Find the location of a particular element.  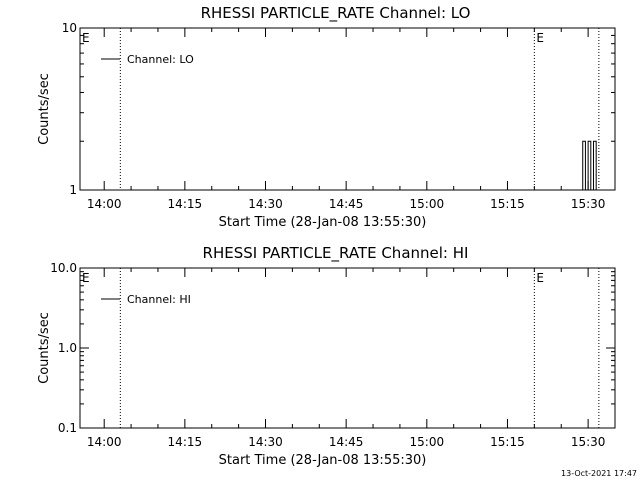

generation-timestamp: 13-Oct-2021 17:47 is located at coordinates (599, 473).